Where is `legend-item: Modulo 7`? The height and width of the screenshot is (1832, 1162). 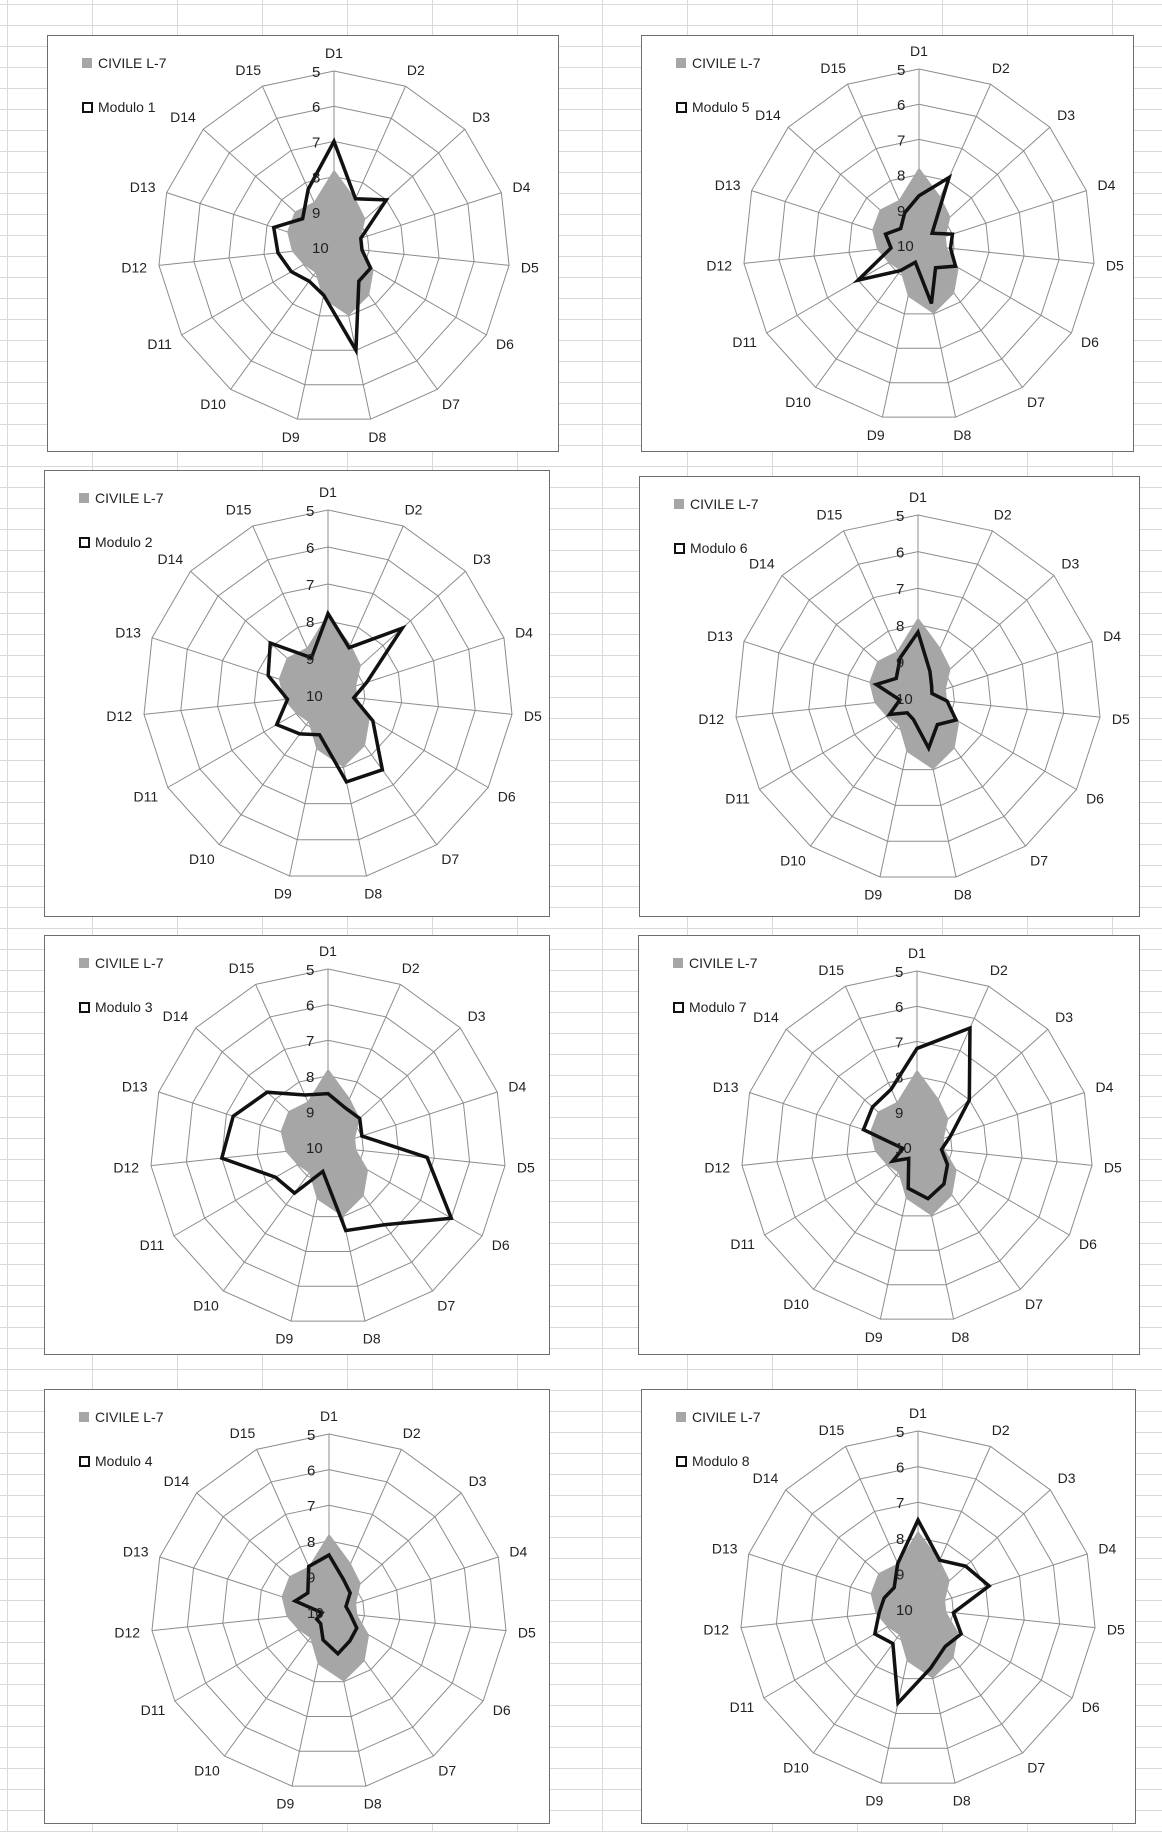
legend-item: Modulo 7 is located at coordinates (715, 1007).